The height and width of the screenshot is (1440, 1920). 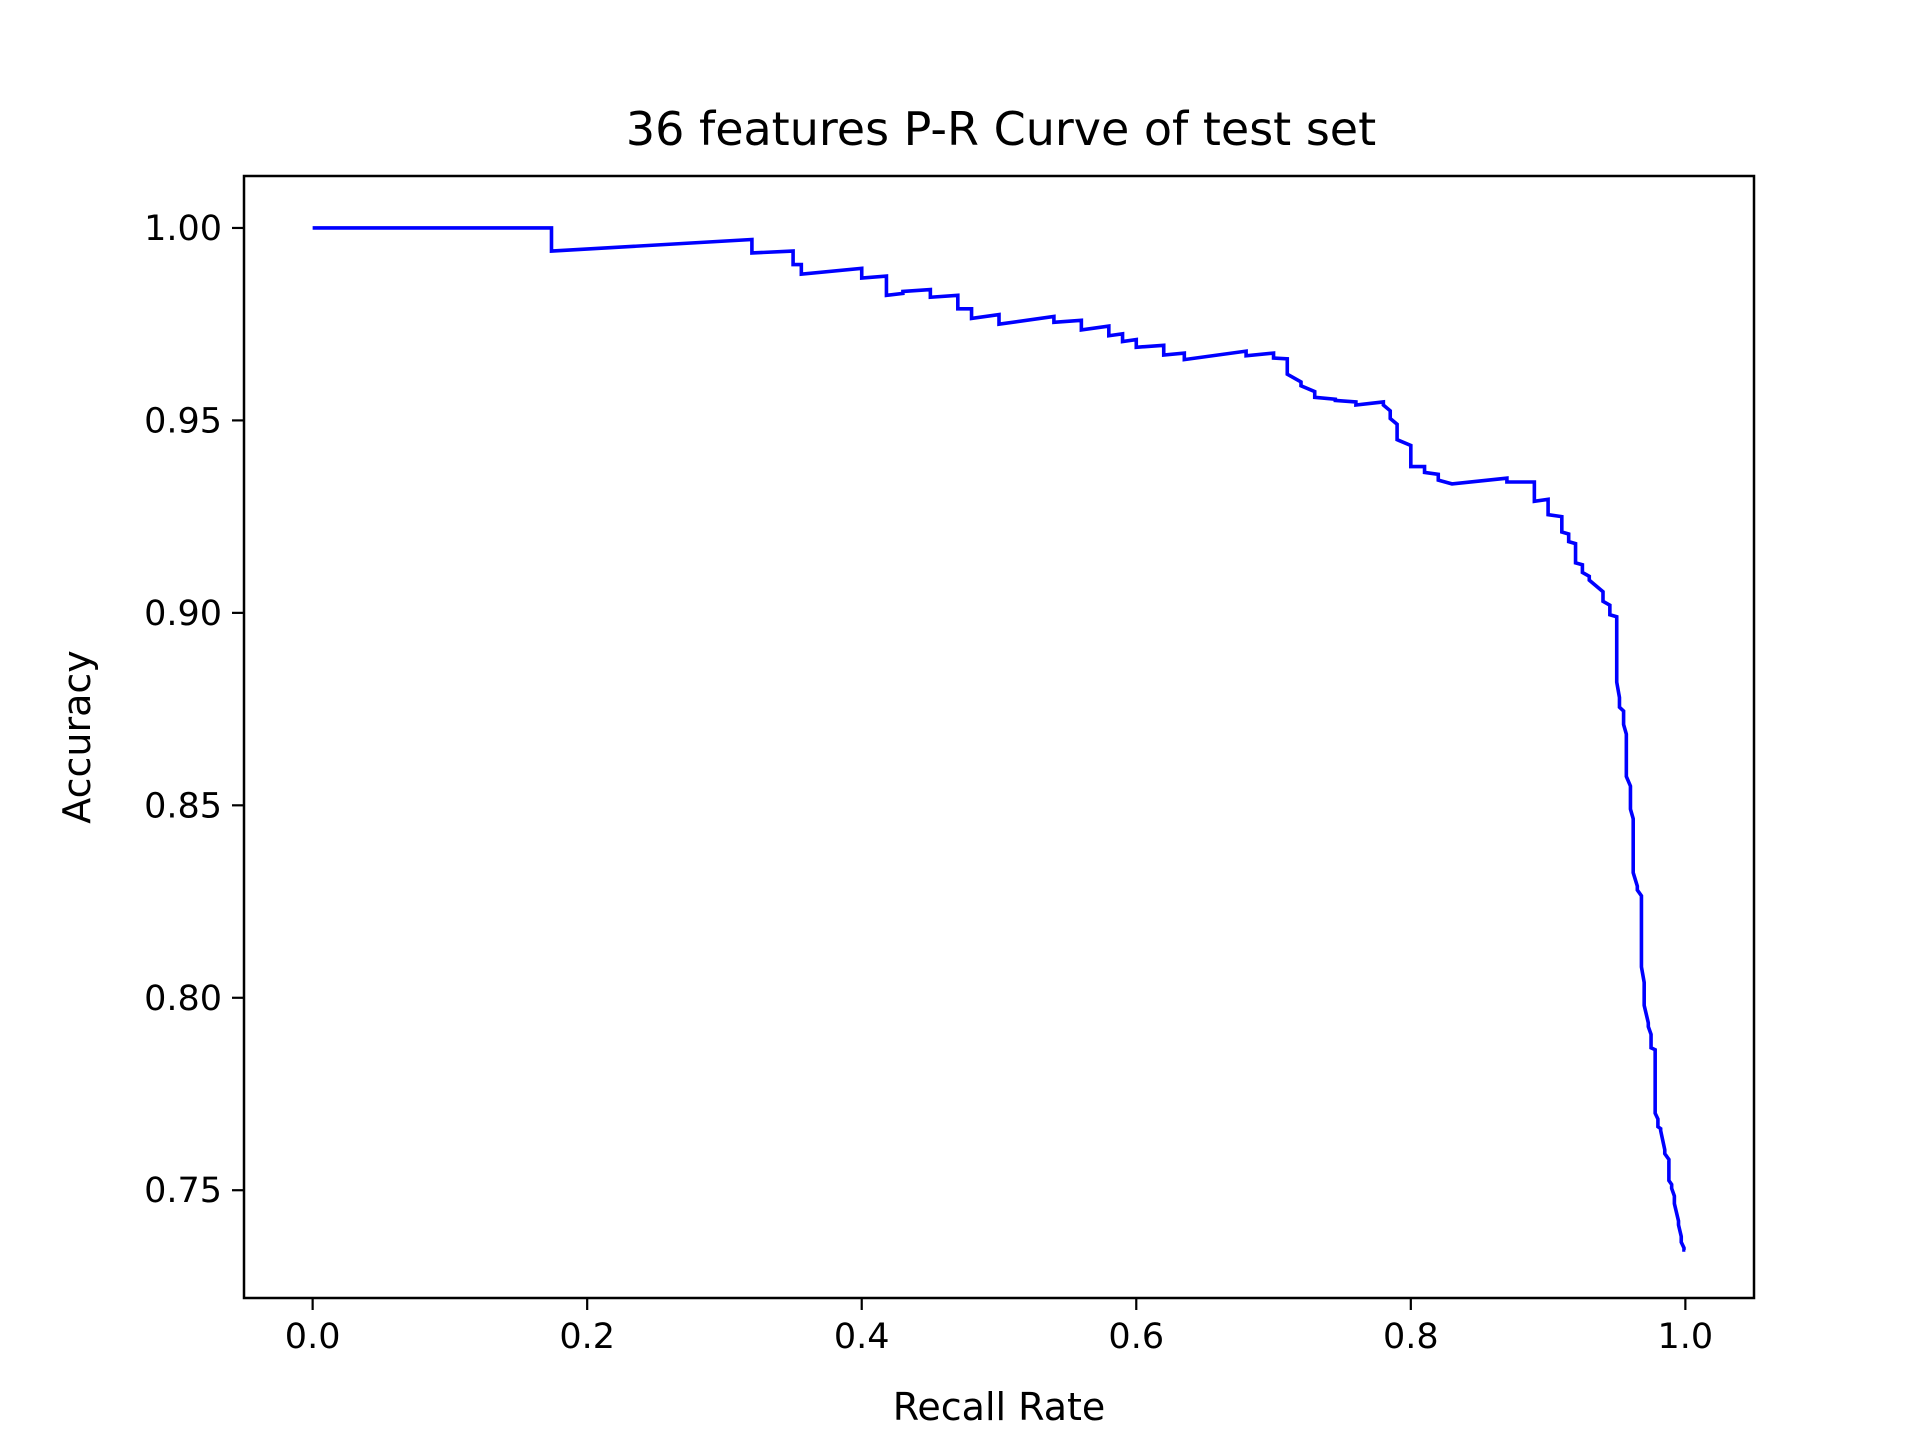 I want to click on y-axis: 0.75 0.80 0.85 0.90 0.95 1.00, so click(x=194, y=710).